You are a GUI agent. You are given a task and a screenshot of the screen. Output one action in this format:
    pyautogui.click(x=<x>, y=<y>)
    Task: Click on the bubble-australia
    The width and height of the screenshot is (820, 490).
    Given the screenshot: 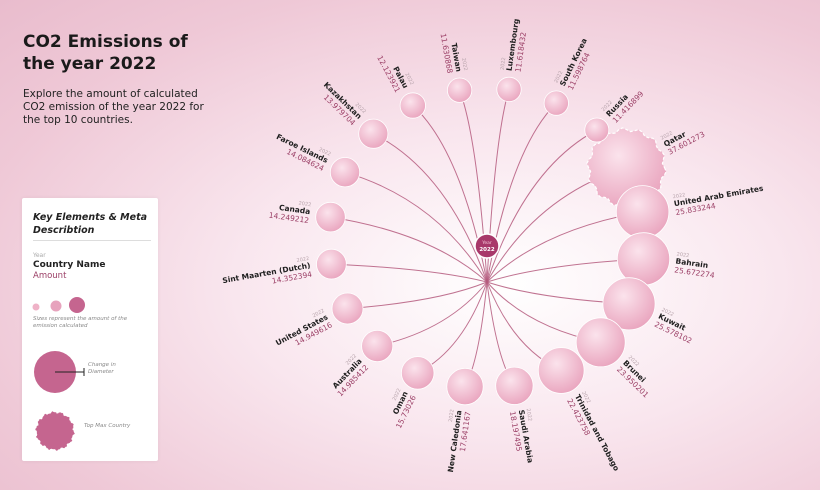 What is the action you would take?
    pyautogui.click(x=377, y=345)
    